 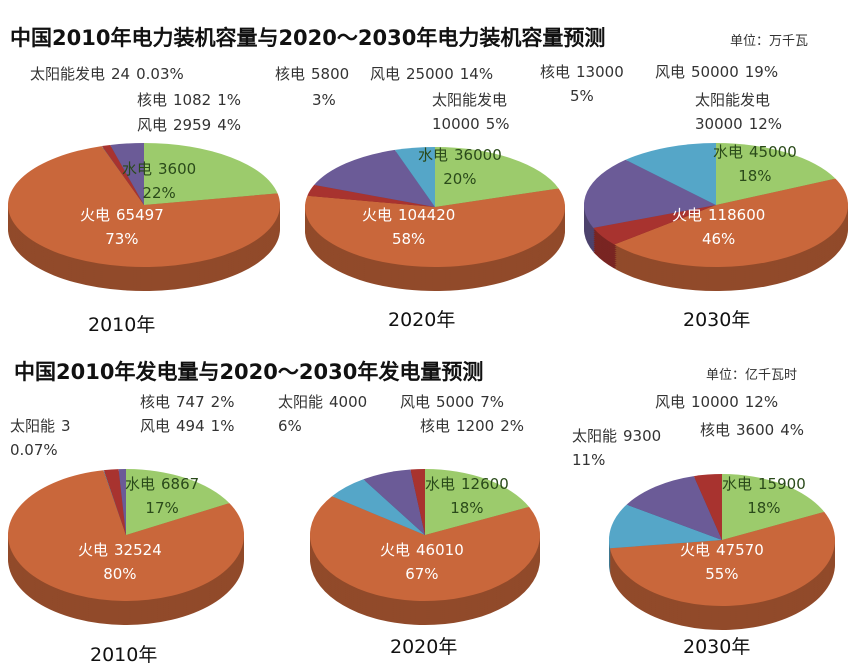 What do you see at coordinates (752, 375) in the screenshot?
I see `generation-unit: 单位：亿千瓦时` at bounding box center [752, 375].